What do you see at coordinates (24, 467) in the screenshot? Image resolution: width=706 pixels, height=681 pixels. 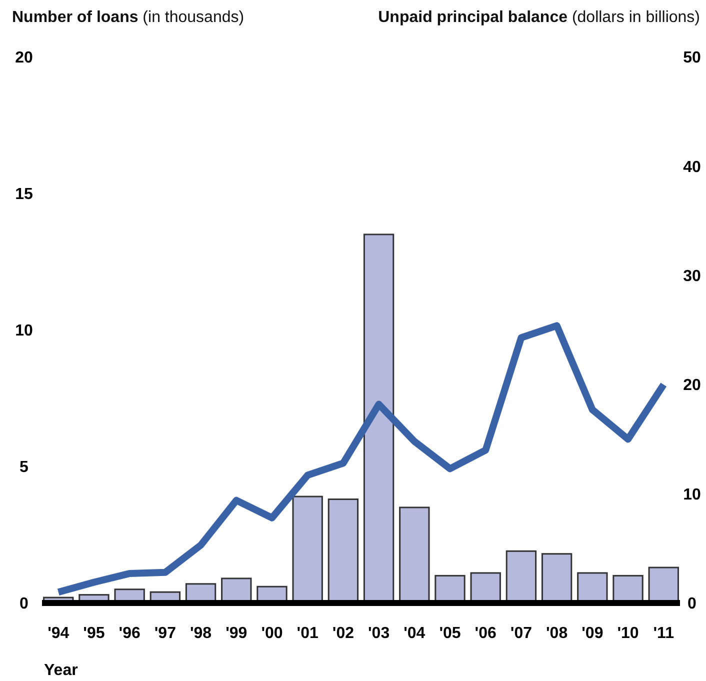 I see `y-tick-label: 5` at bounding box center [24, 467].